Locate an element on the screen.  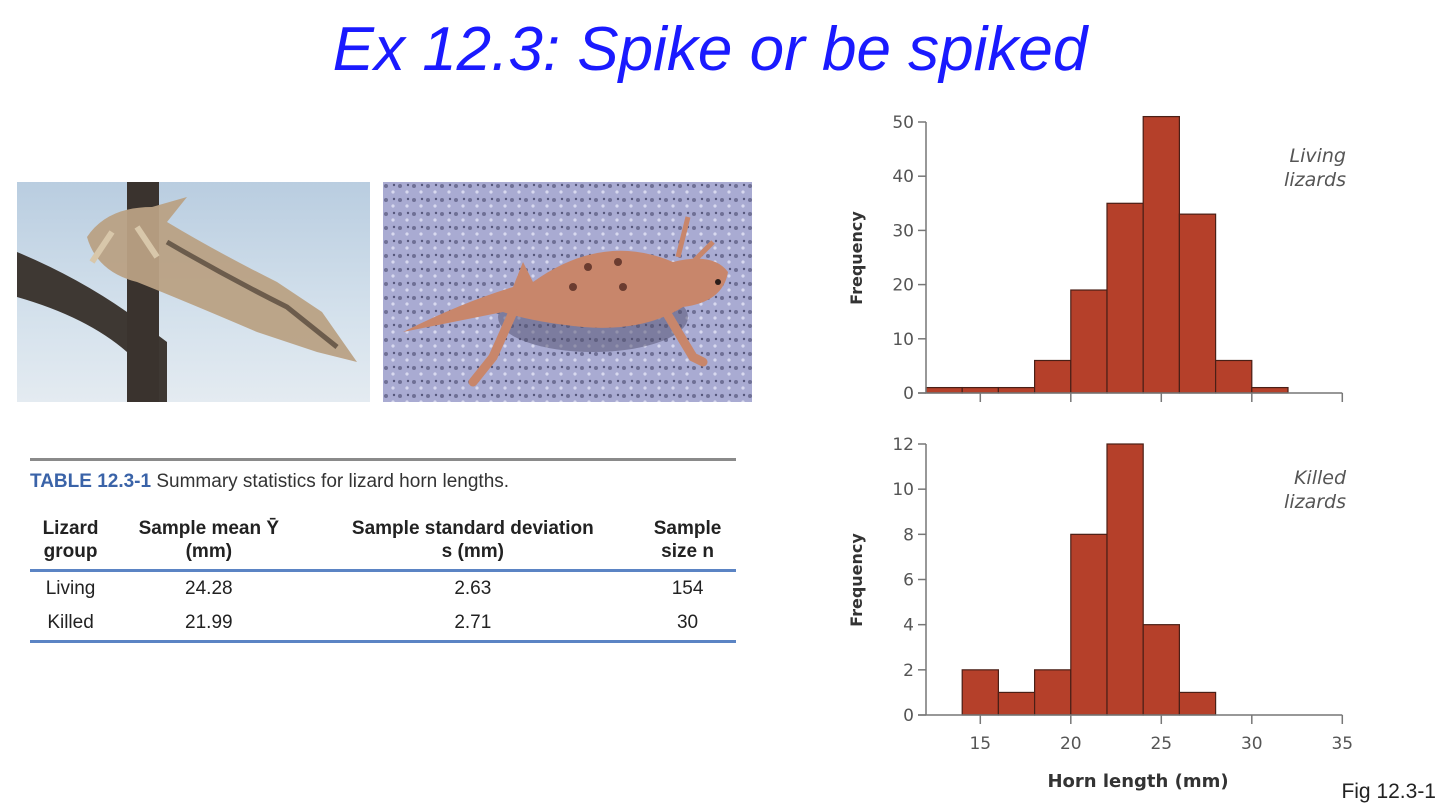
cell-group: Killed is located at coordinates (71, 624).